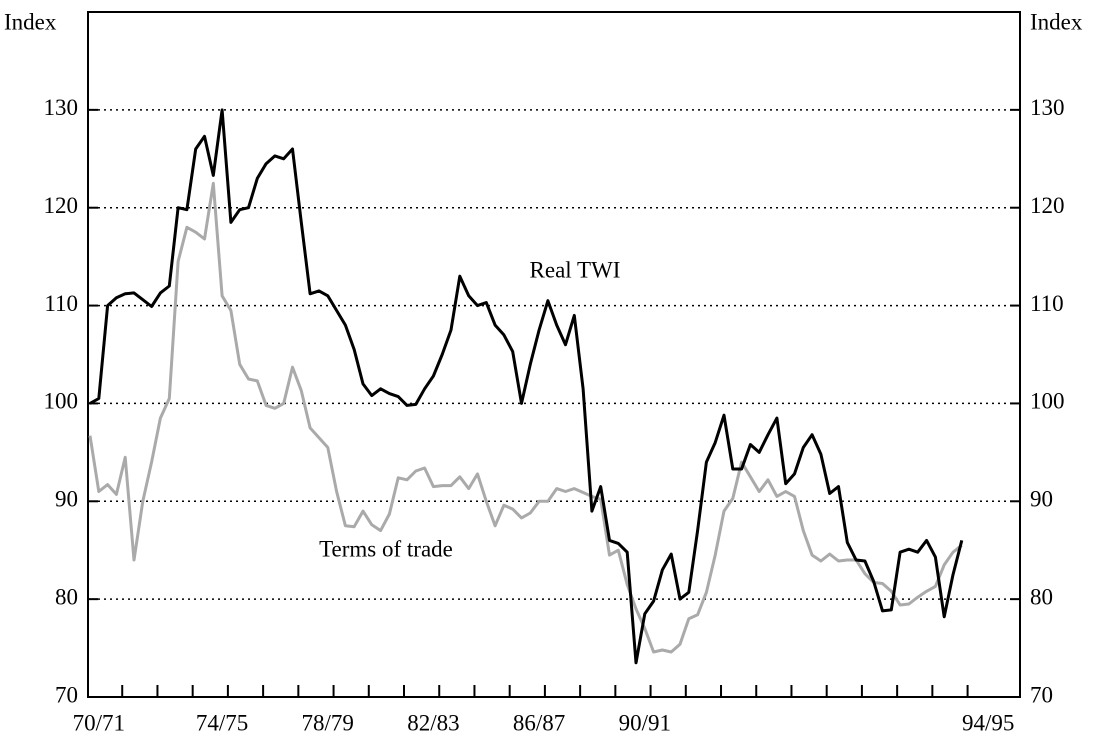 Image resolution: width=1106 pixels, height=743 pixels. I want to click on x-tick-label: 94/95, so click(988, 722).